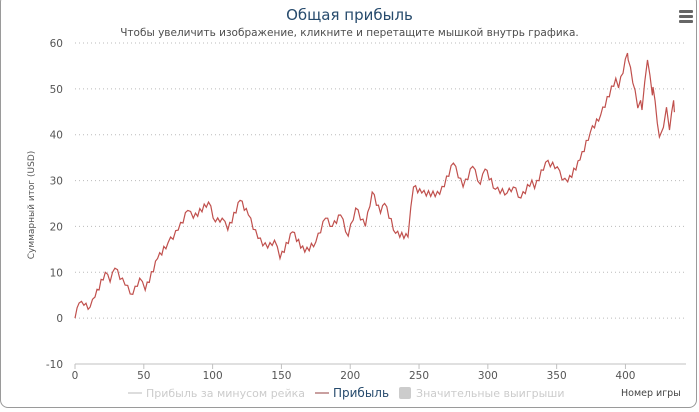  What do you see at coordinates (281, 376) in the screenshot?
I see `x-tick-label: 150` at bounding box center [281, 376].